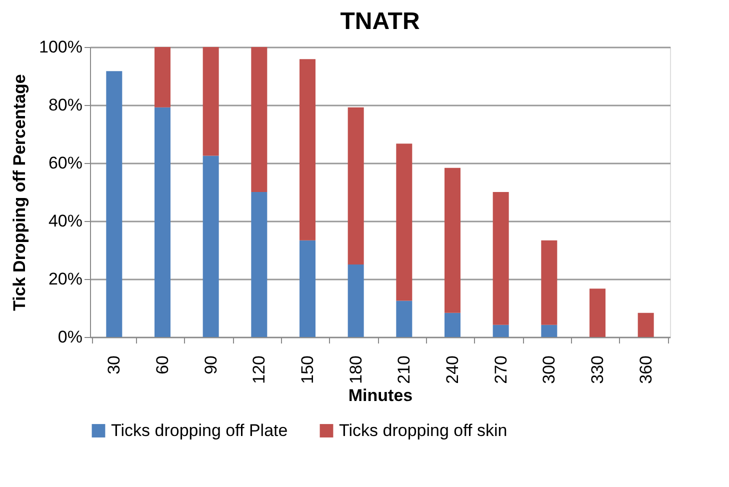  Describe the element at coordinates (65, 105) in the screenshot. I see `y-tick-label: 80%` at that location.